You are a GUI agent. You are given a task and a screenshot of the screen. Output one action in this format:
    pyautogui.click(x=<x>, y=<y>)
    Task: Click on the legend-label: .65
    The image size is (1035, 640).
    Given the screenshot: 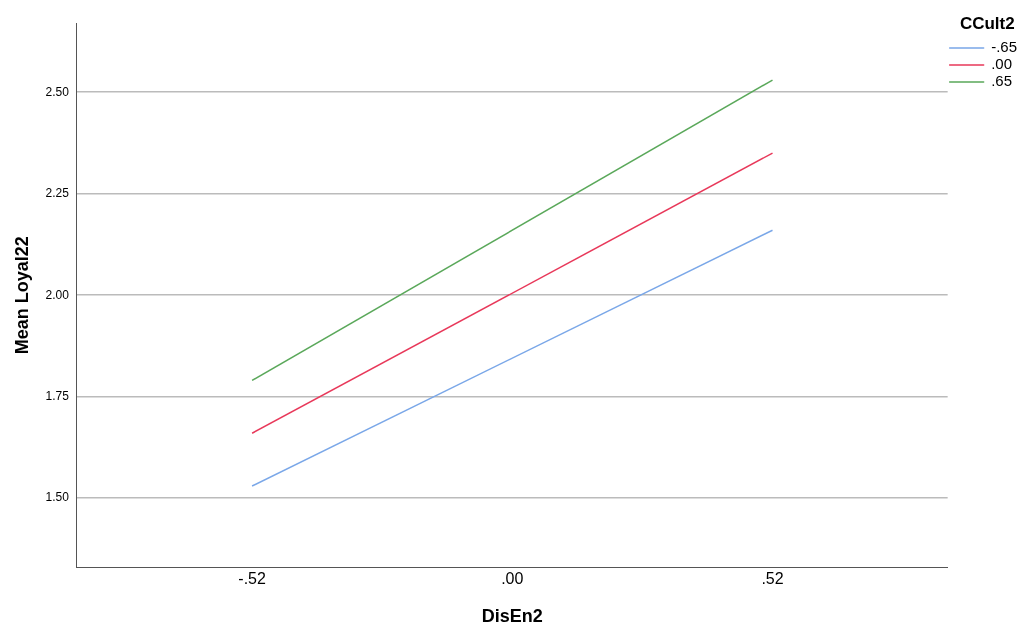 What is the action you would take?
    pyautogui.click(x=1002, y=81)
    